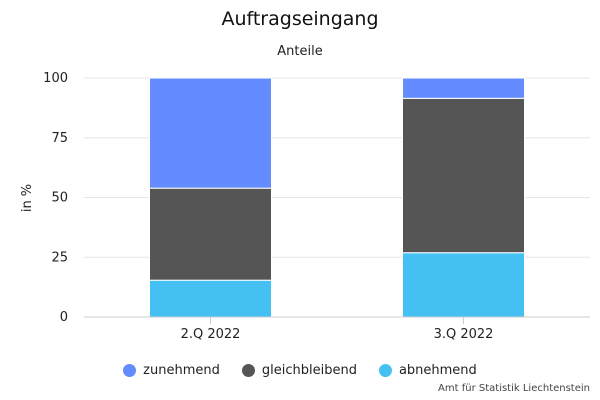 Image resolution: width=600 pixels, height=400 pixels. Describe the element at coordinates (59, 257) in the screenshot. I see `y-tick-label: 25` at that location.